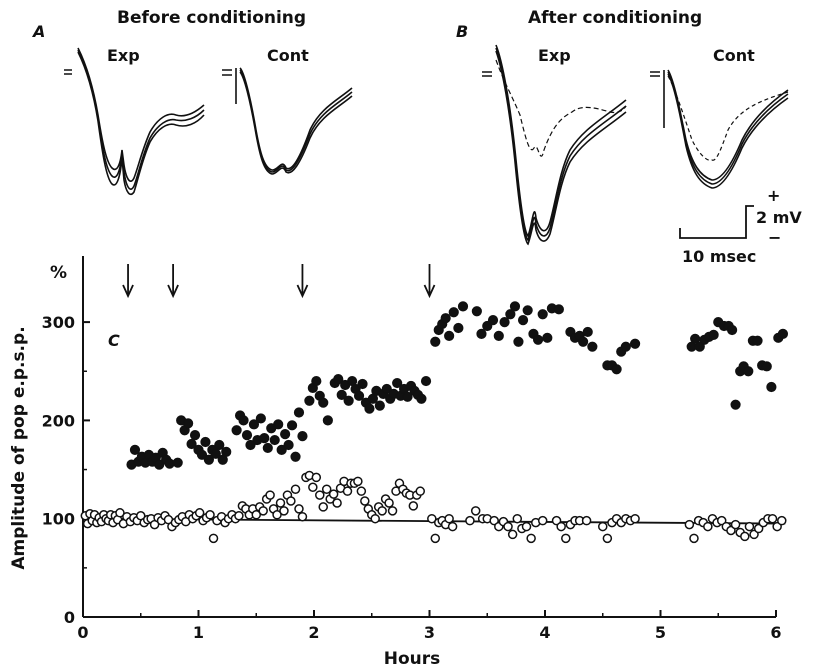 The height and width of the screenshot is (666, 818). I want to click on scale-bar: + 2 mV − 10 msec, so click(740, 226).